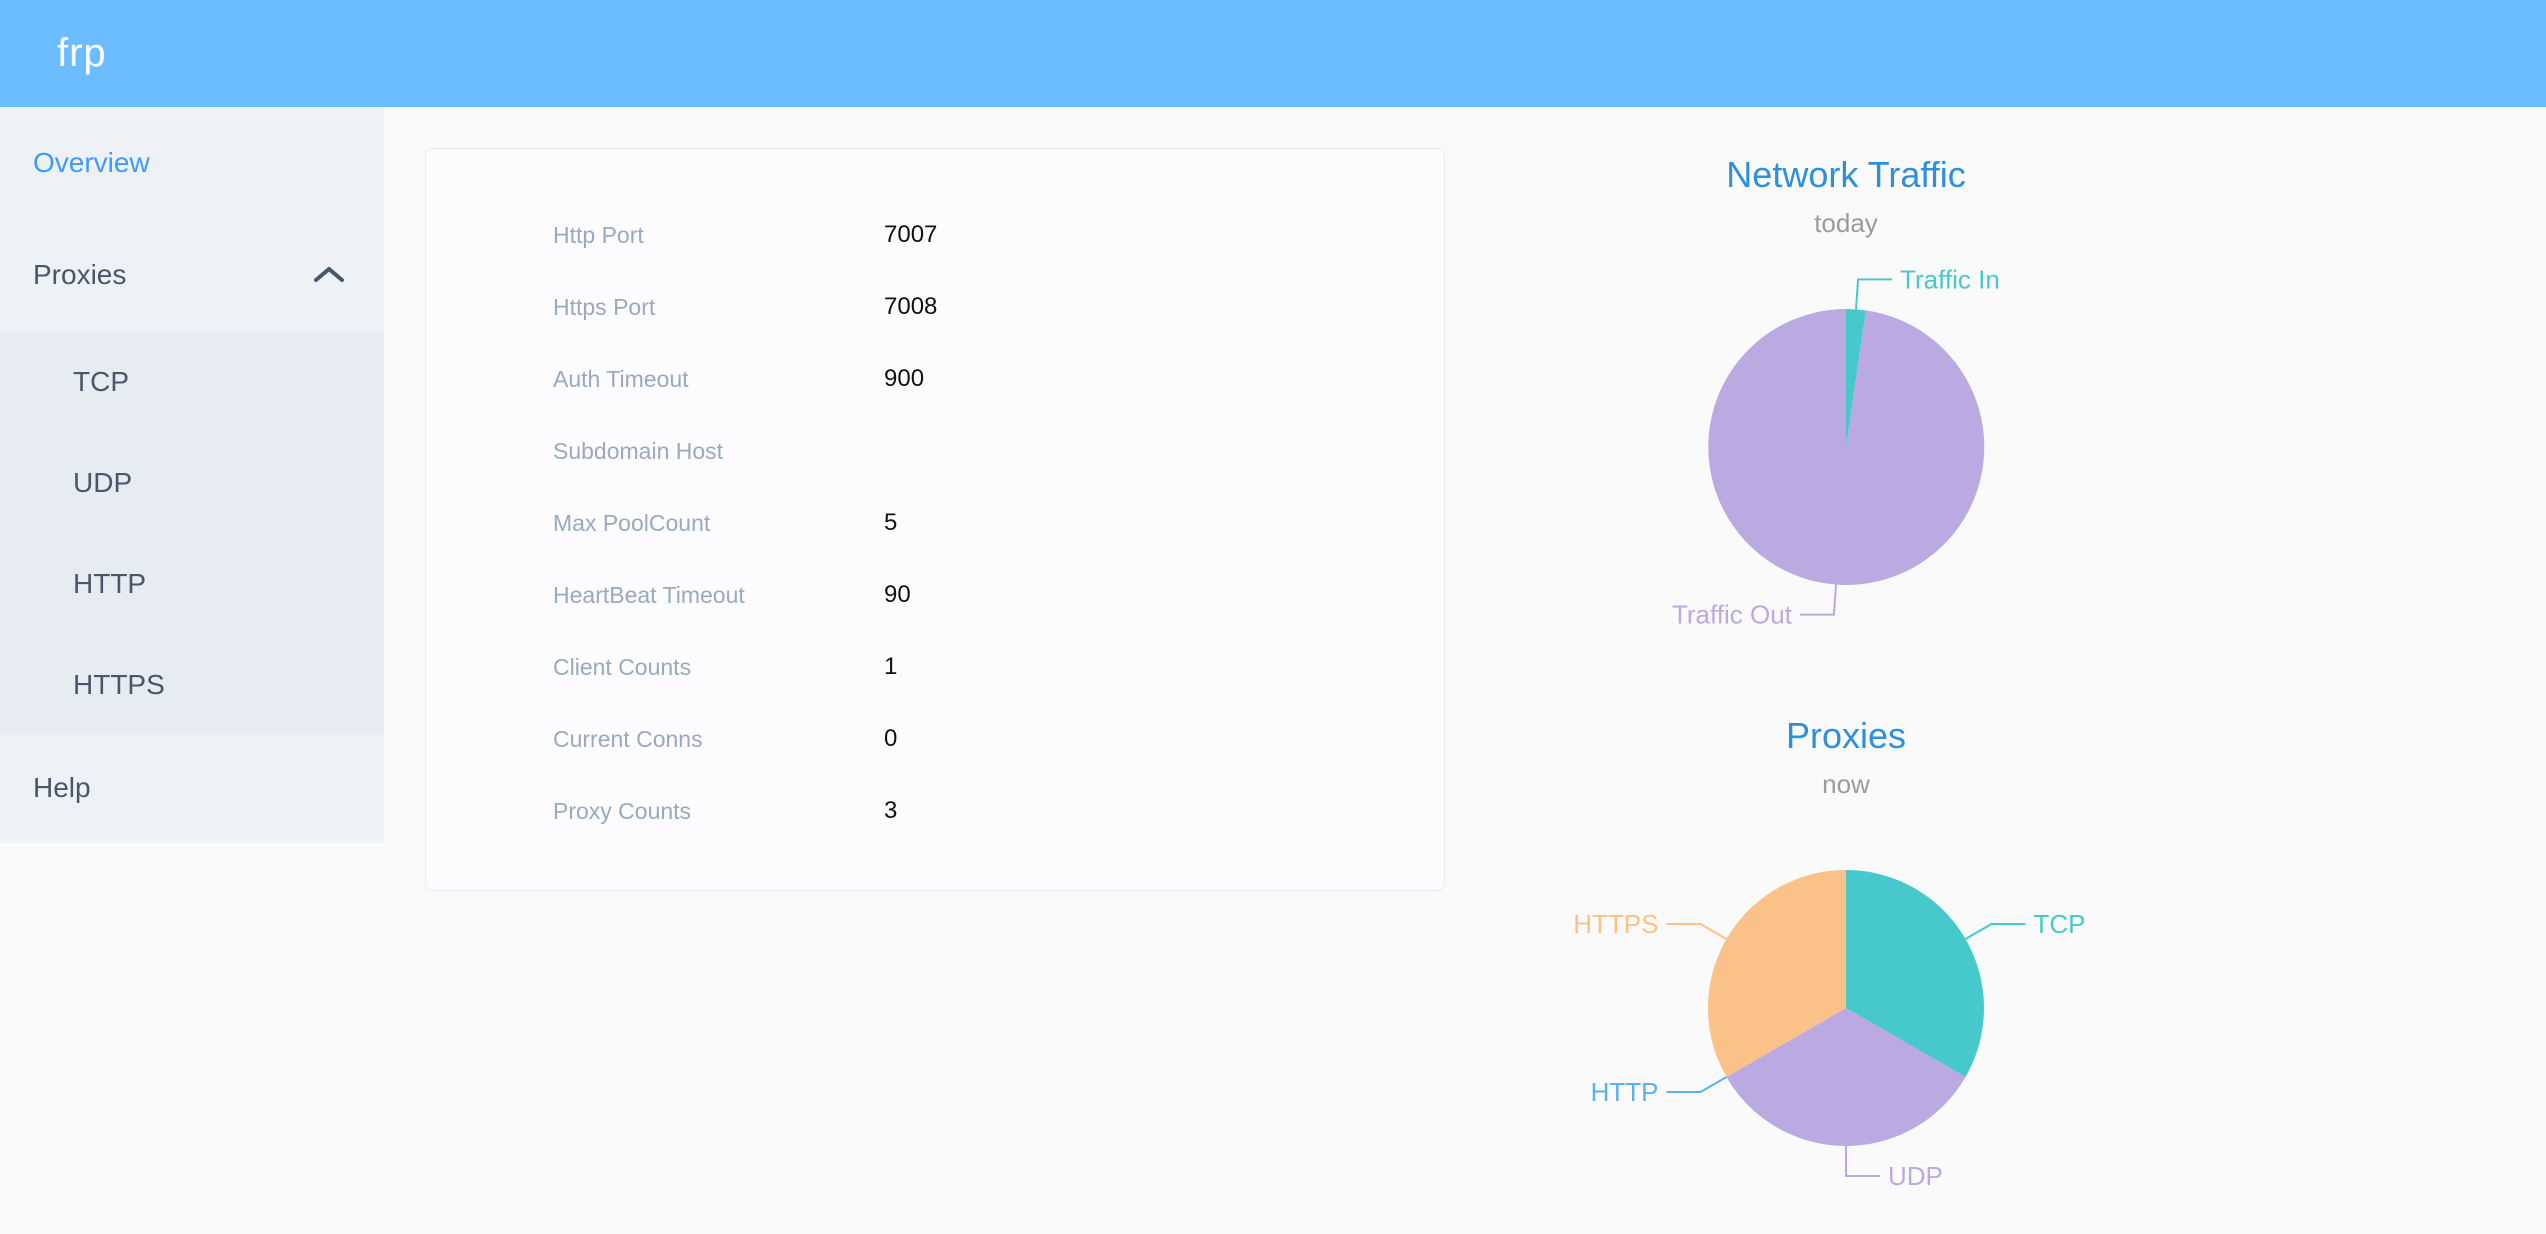 The image size is (2546, 1234). Describe the element at coordinates (911, 306) in the screenshot. I see `config-value: 7008` at that location.